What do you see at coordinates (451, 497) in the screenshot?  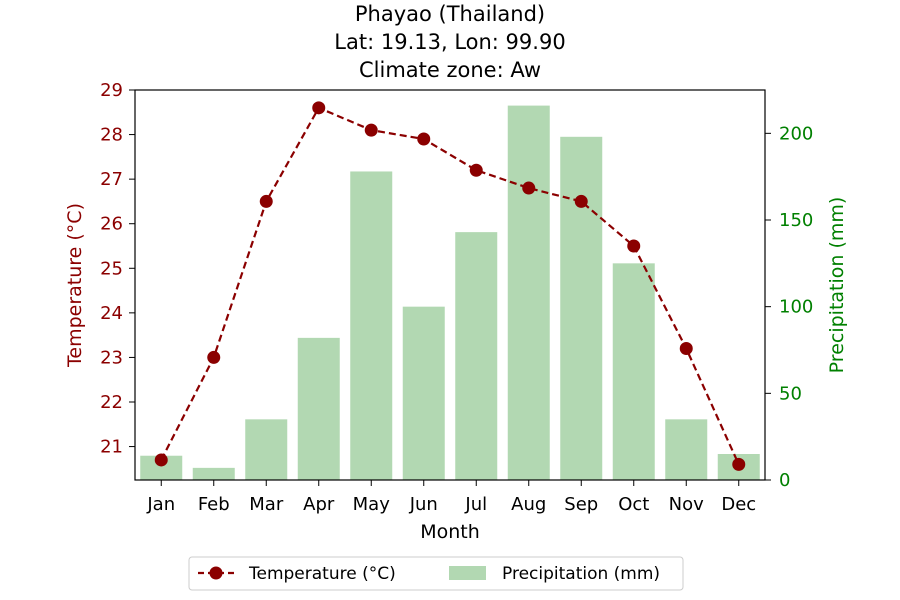 I see `month-axis: Jan Feb Mar Apr May Jun Jul Aug Sep Oct Nov Dec` at bounding box center [451, 497].